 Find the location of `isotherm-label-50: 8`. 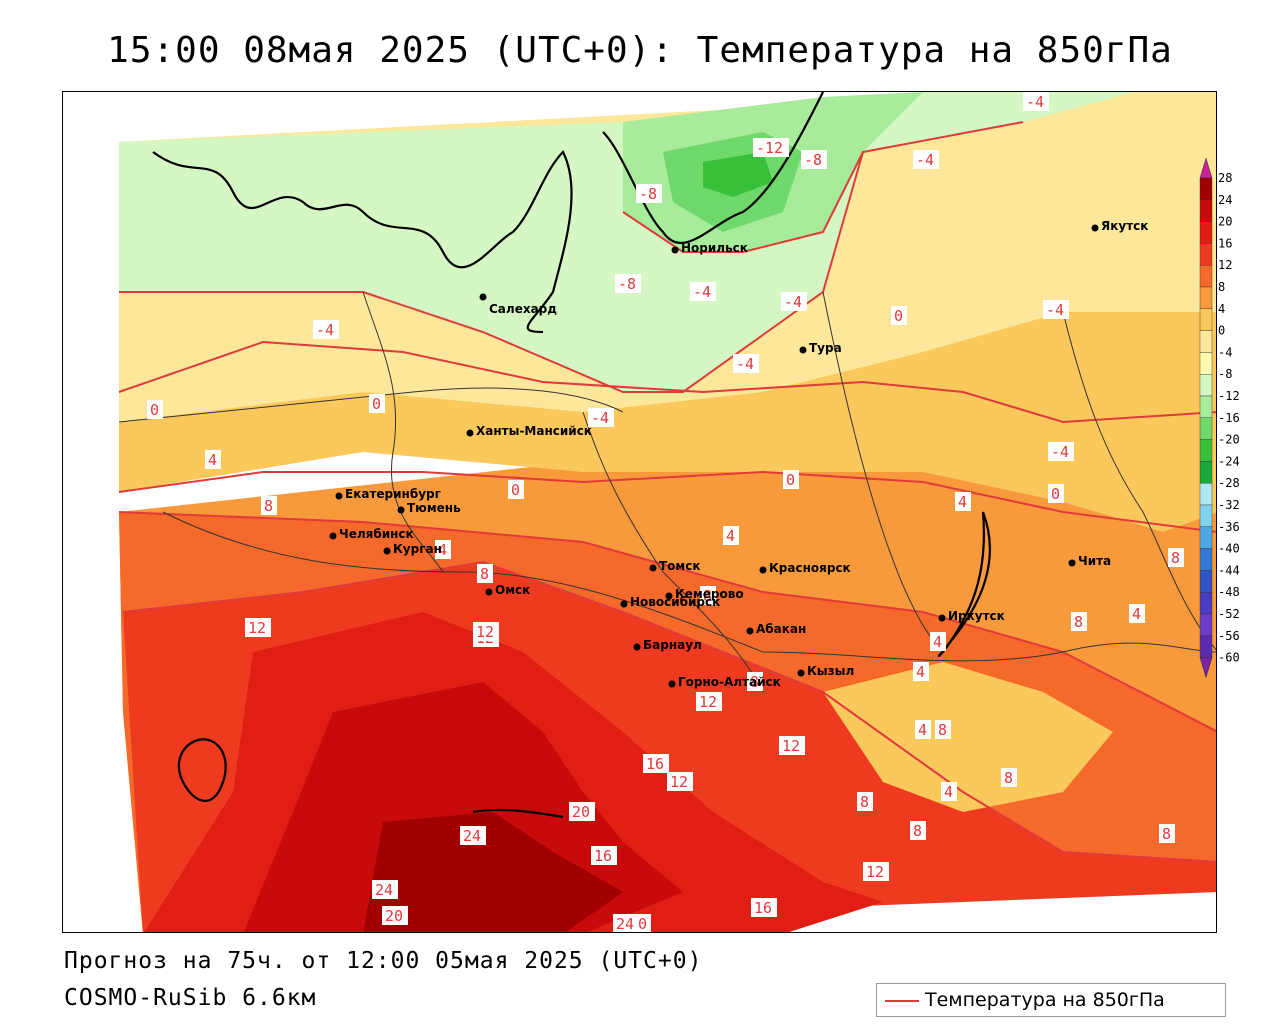

isotherm-label-50: 8 is located at coordinates (1167, 833).